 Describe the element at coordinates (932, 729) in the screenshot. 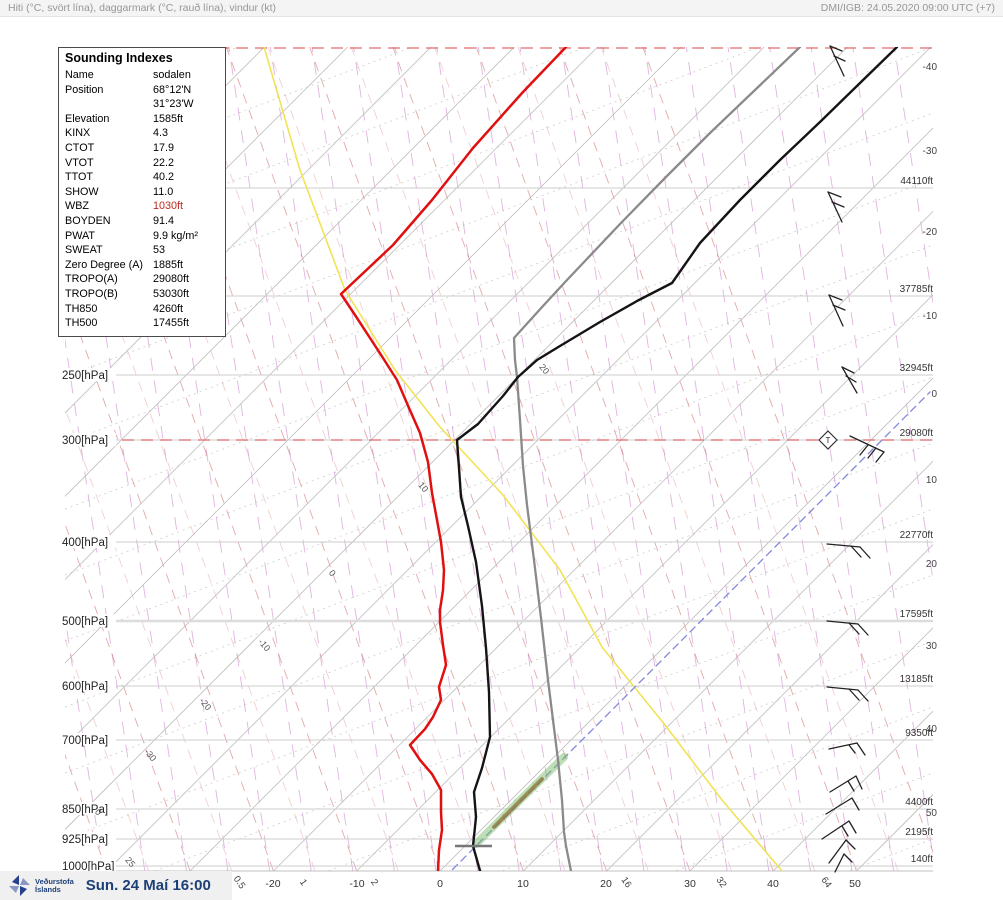

I see `right-temp-tick-label: 40` at that location.